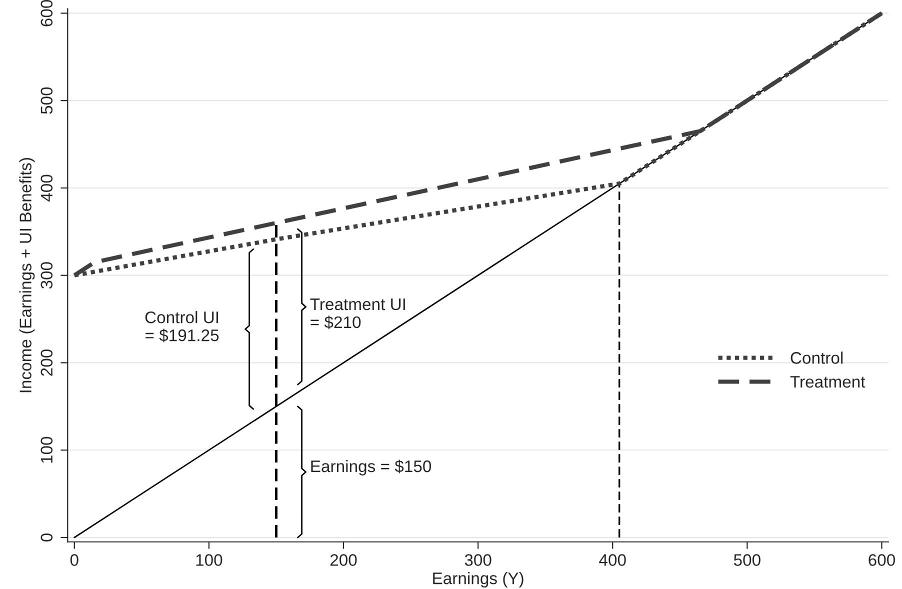 This screenshot has width=902, height=589. I want to click on legend-label: Control, so click(816, 358).